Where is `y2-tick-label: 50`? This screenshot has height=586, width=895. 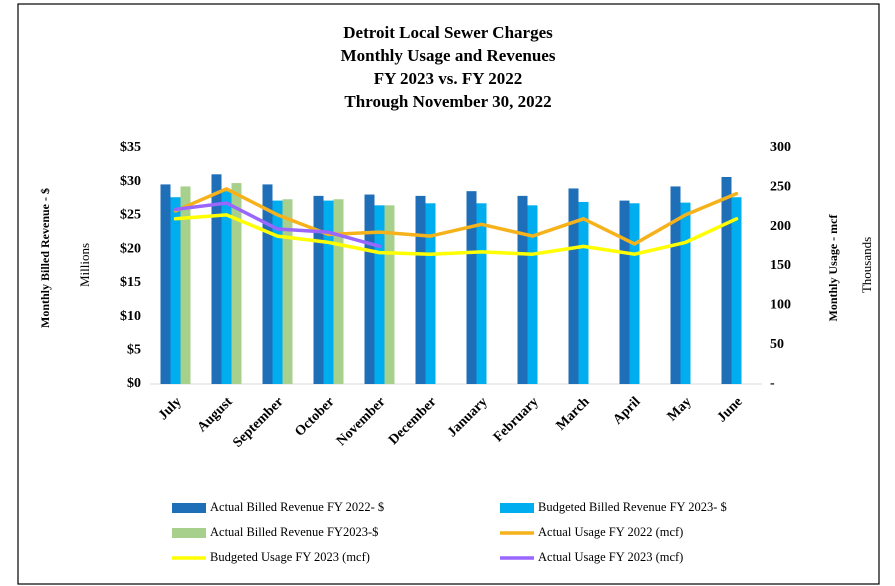
y2-tick-label: 50 is located at coordinates (777, 344).